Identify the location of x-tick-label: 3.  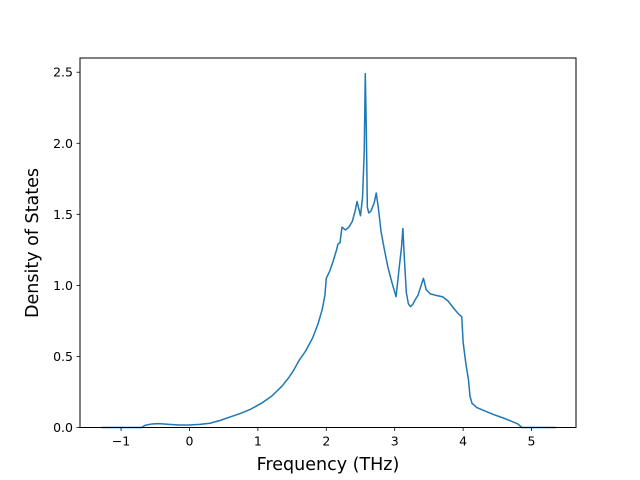
(395, 441).